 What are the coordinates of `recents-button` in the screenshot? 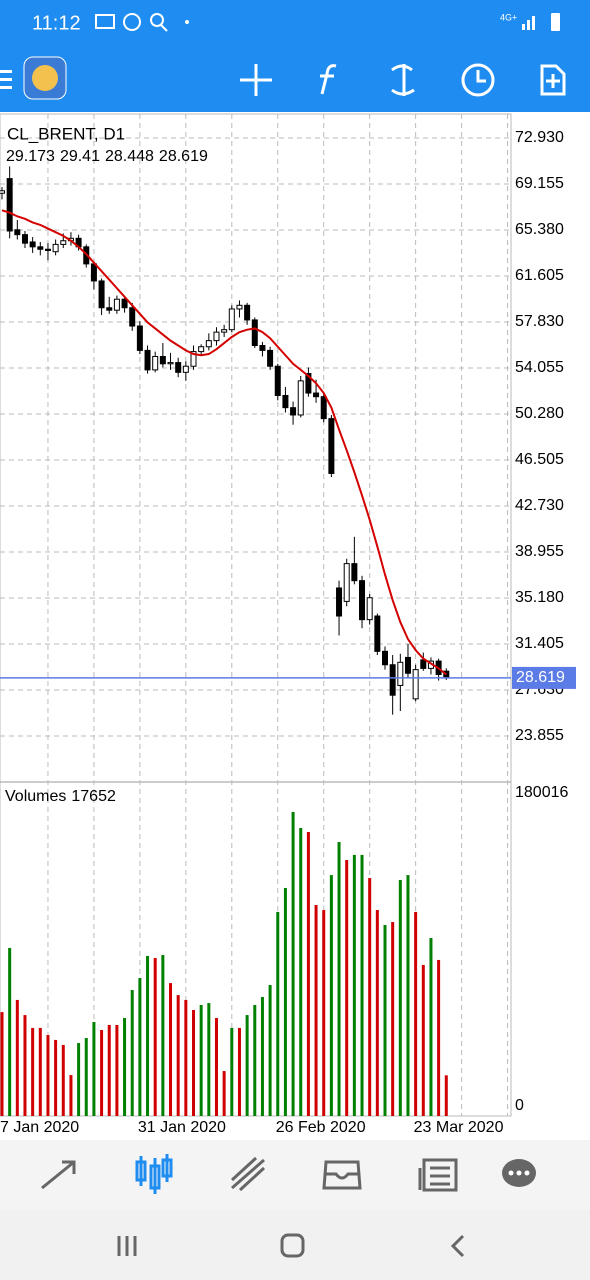 It's located at (127, 1246).